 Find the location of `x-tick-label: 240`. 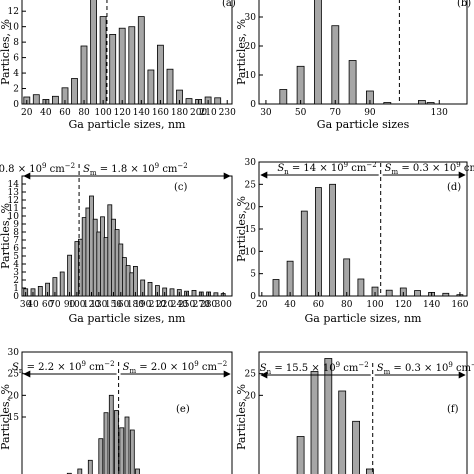

x-tick-label: 240 is located at coordinates (179, 305).